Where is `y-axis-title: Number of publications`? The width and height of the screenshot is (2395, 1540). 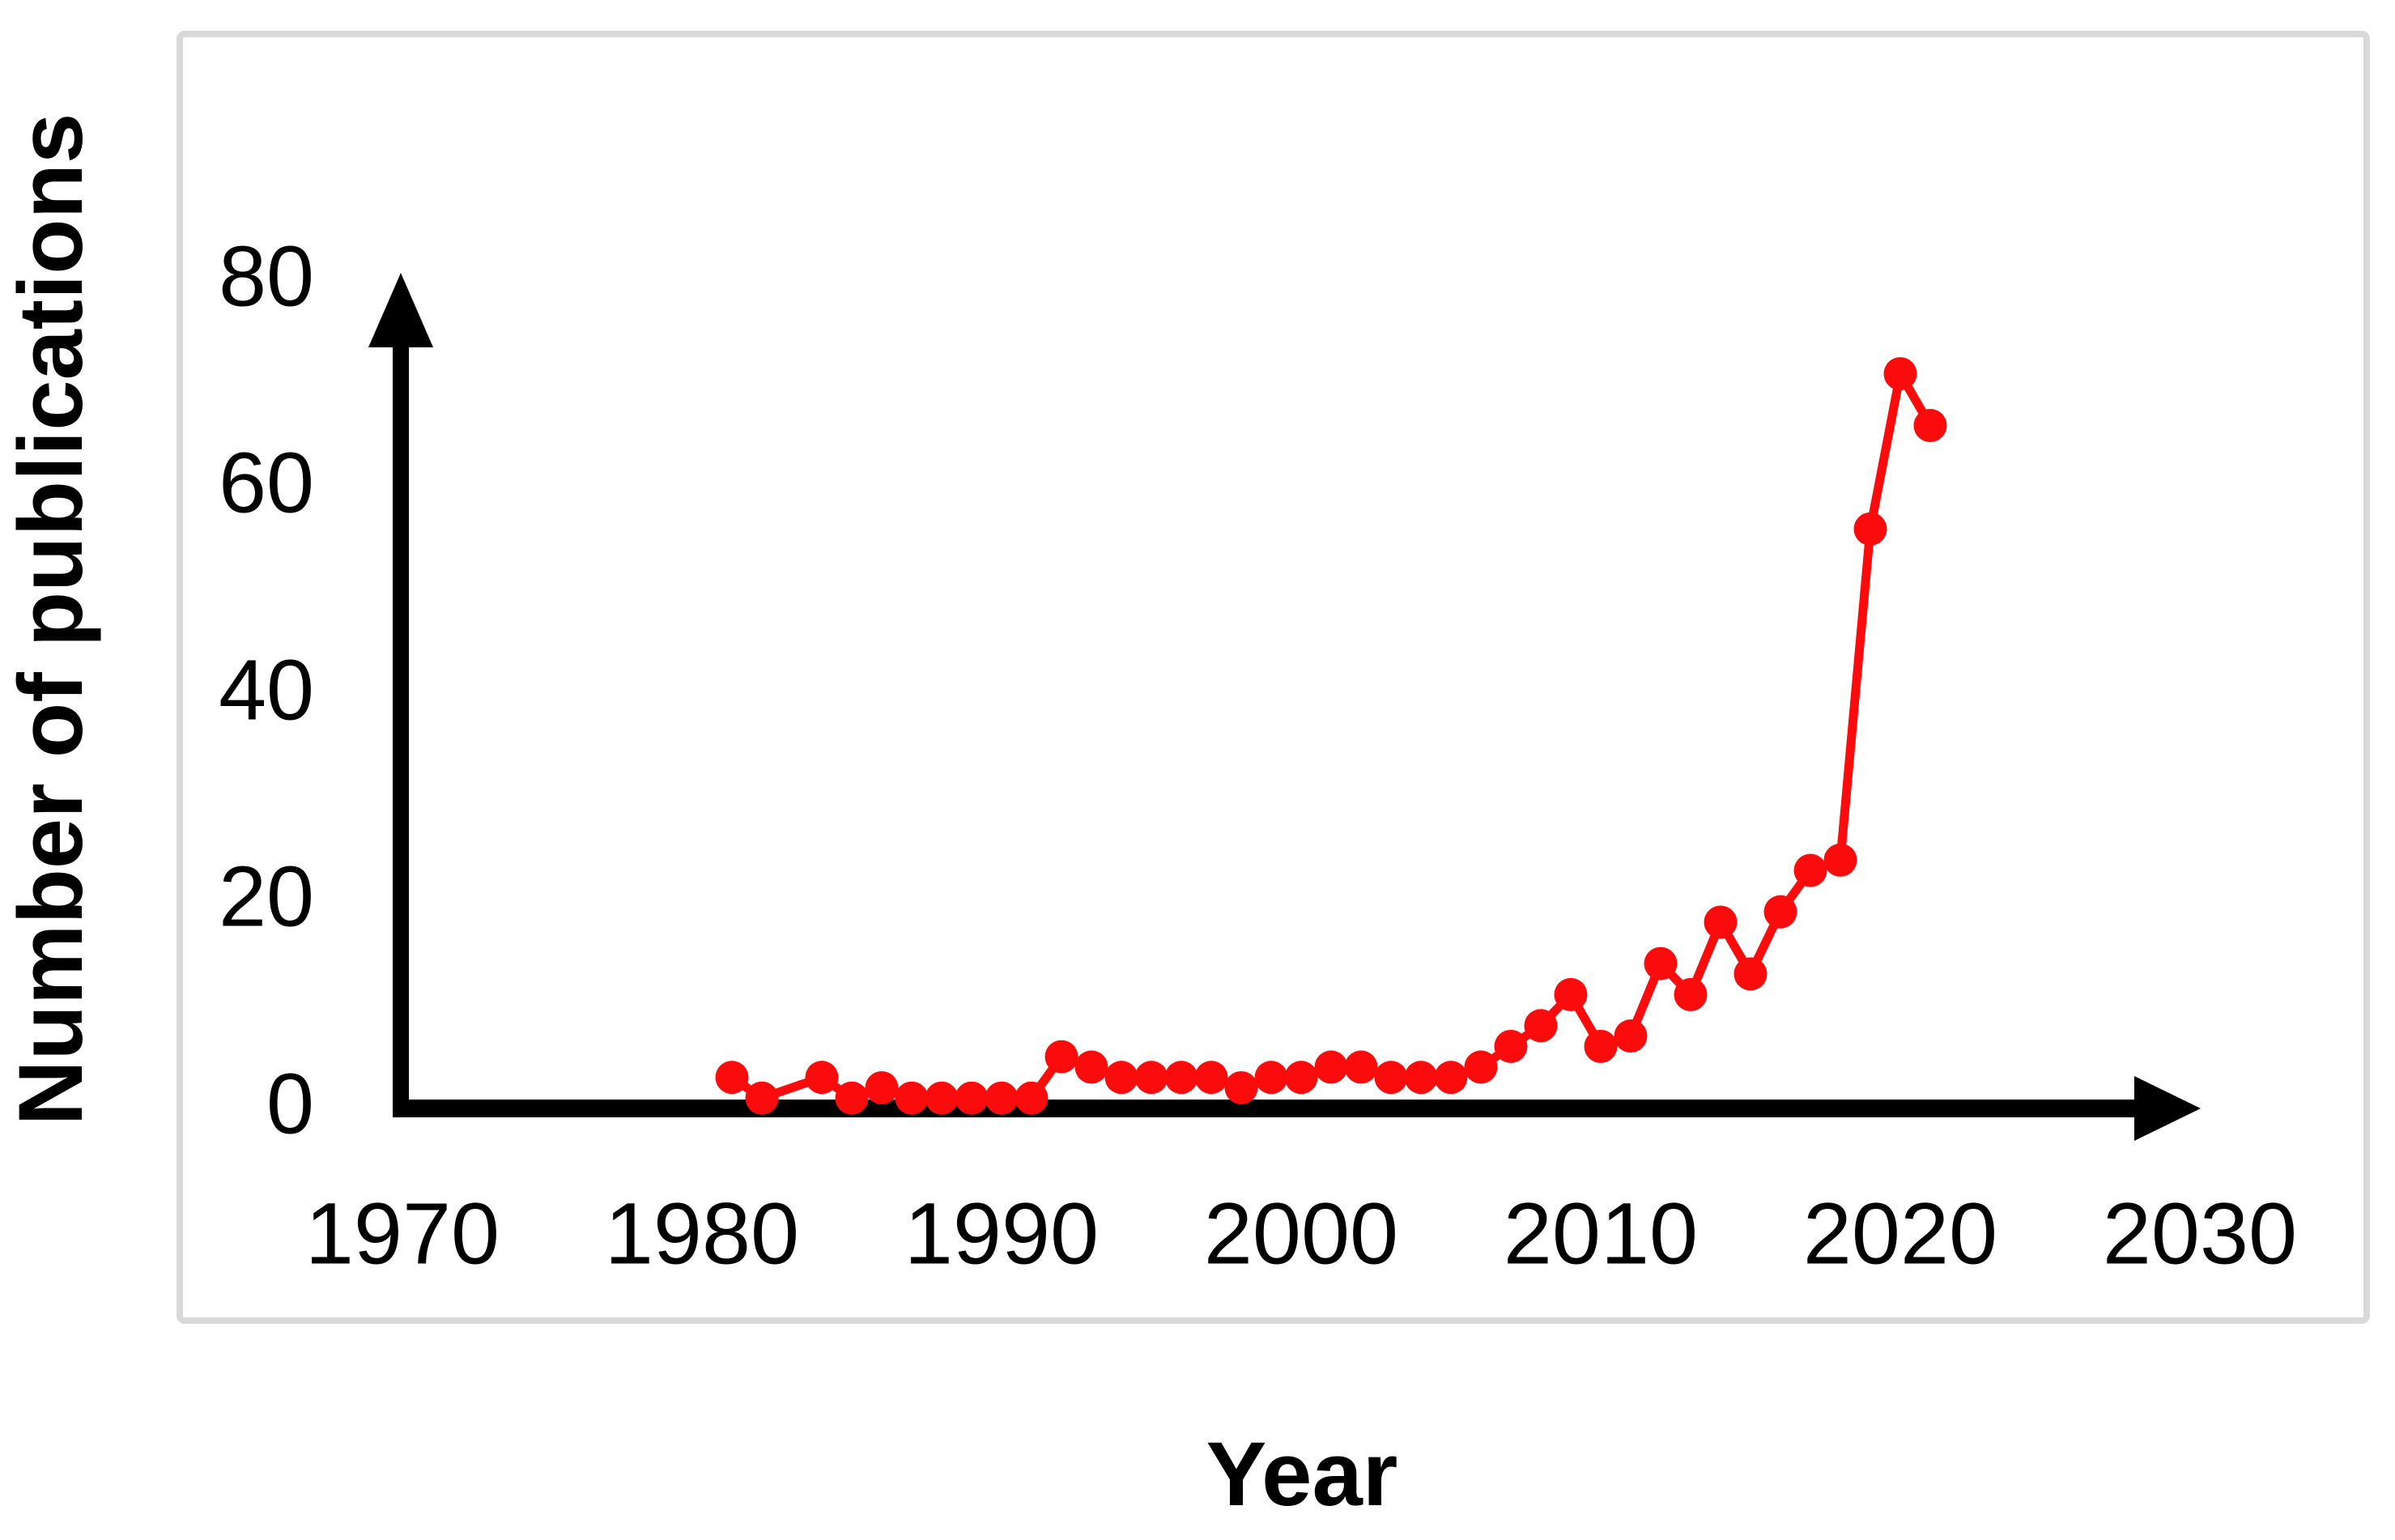
y-axis-title: Number of publications is located at coordinates (50, 619).